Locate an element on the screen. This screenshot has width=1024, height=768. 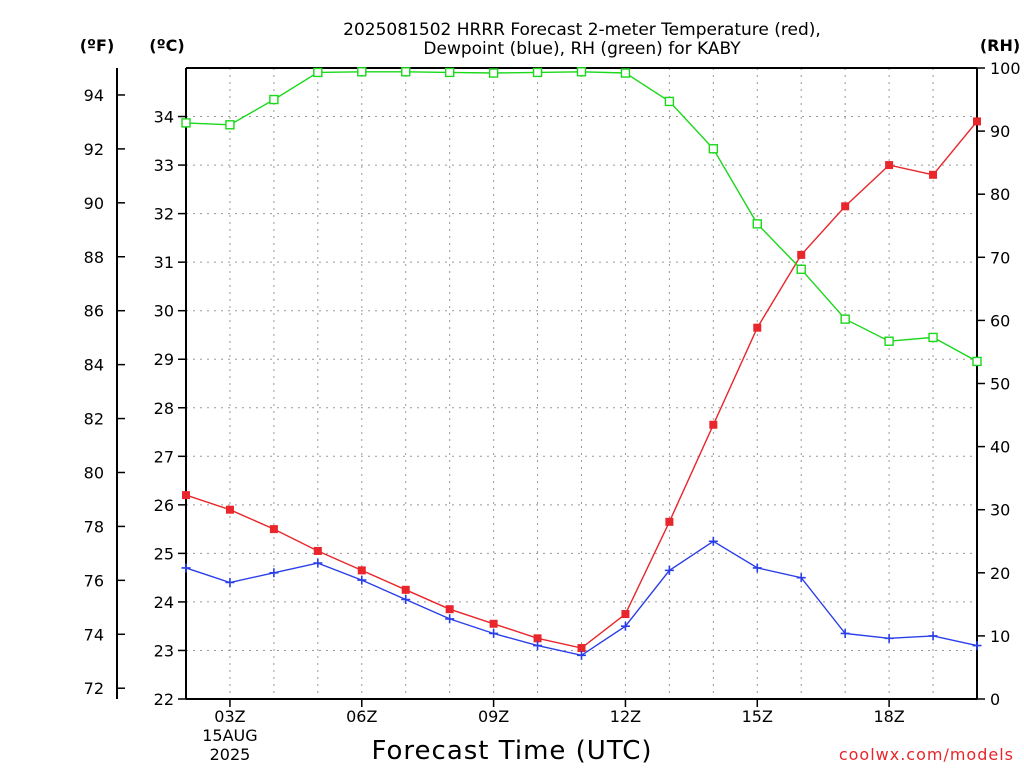
rh-tick-label: 40 is located at coordinates (1000, 447).